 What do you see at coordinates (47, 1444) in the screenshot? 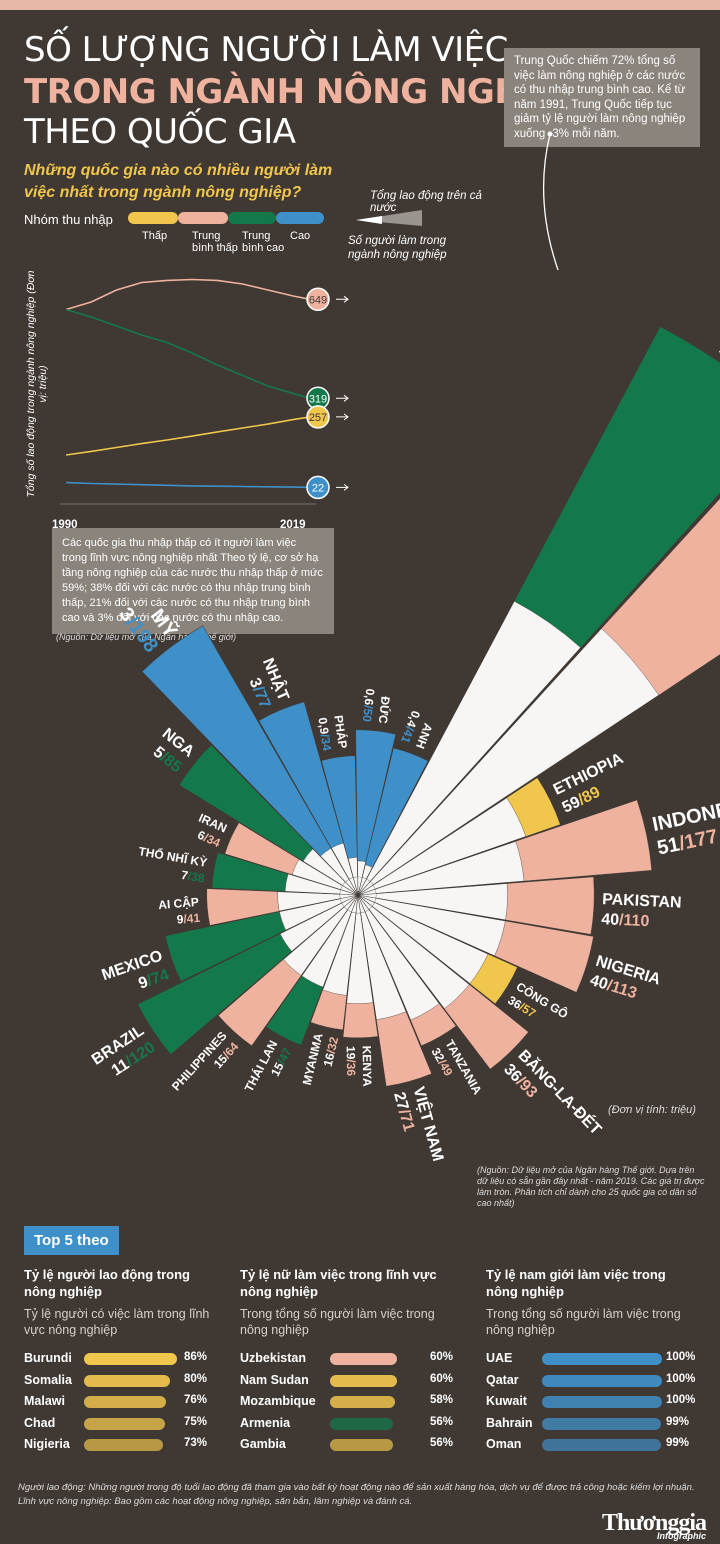
I see `top5-name-0-4: Nigieria` at bounding box center [47, 1444].